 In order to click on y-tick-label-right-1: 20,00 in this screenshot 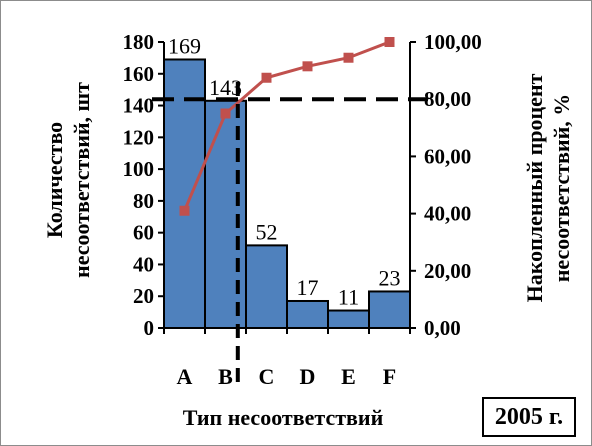, I will do `click(447, 271)`.